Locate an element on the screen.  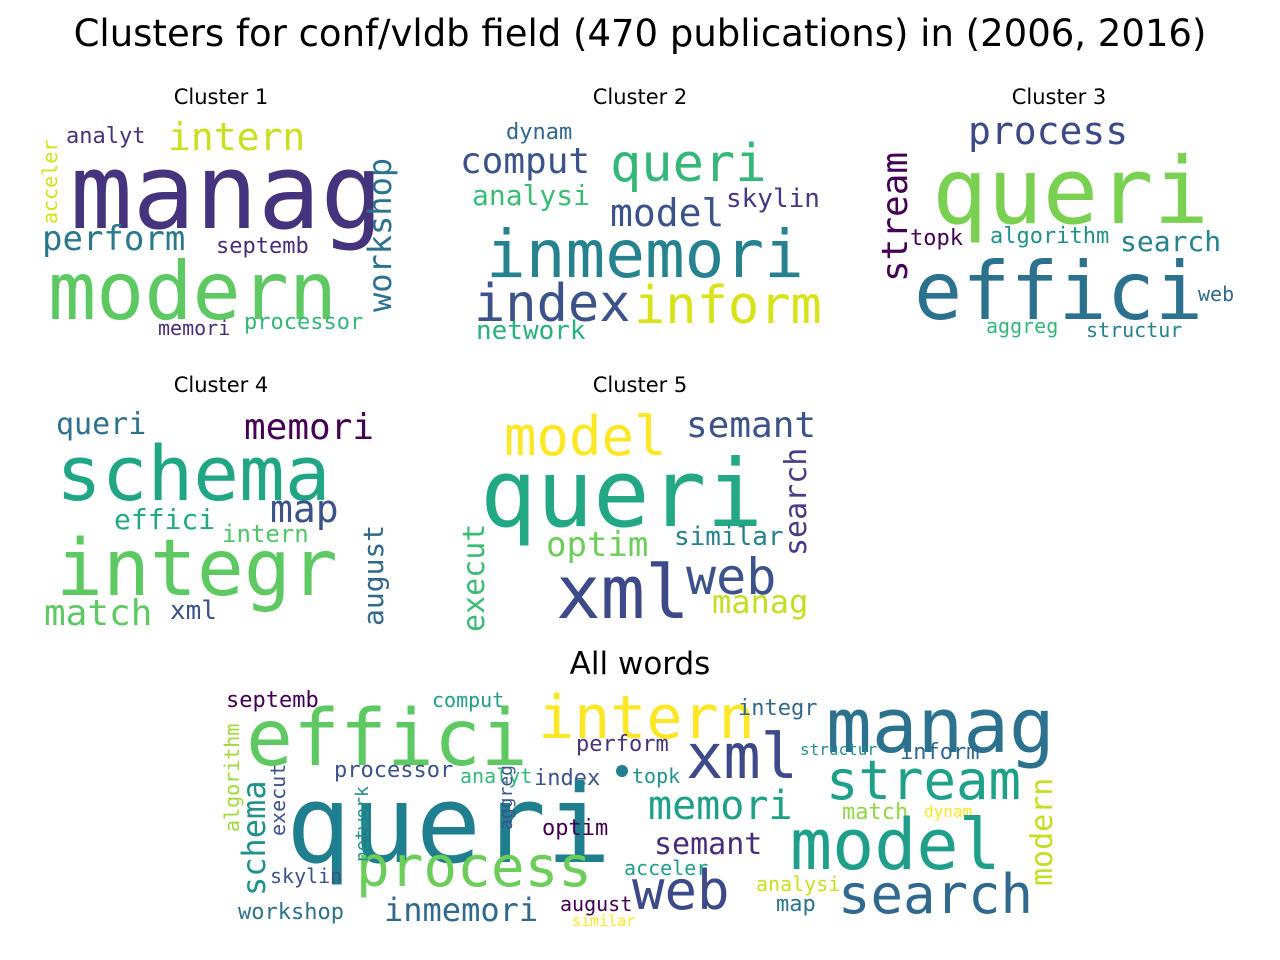
cluster-3-word-topk: topk is located at coordinates (936, 238).